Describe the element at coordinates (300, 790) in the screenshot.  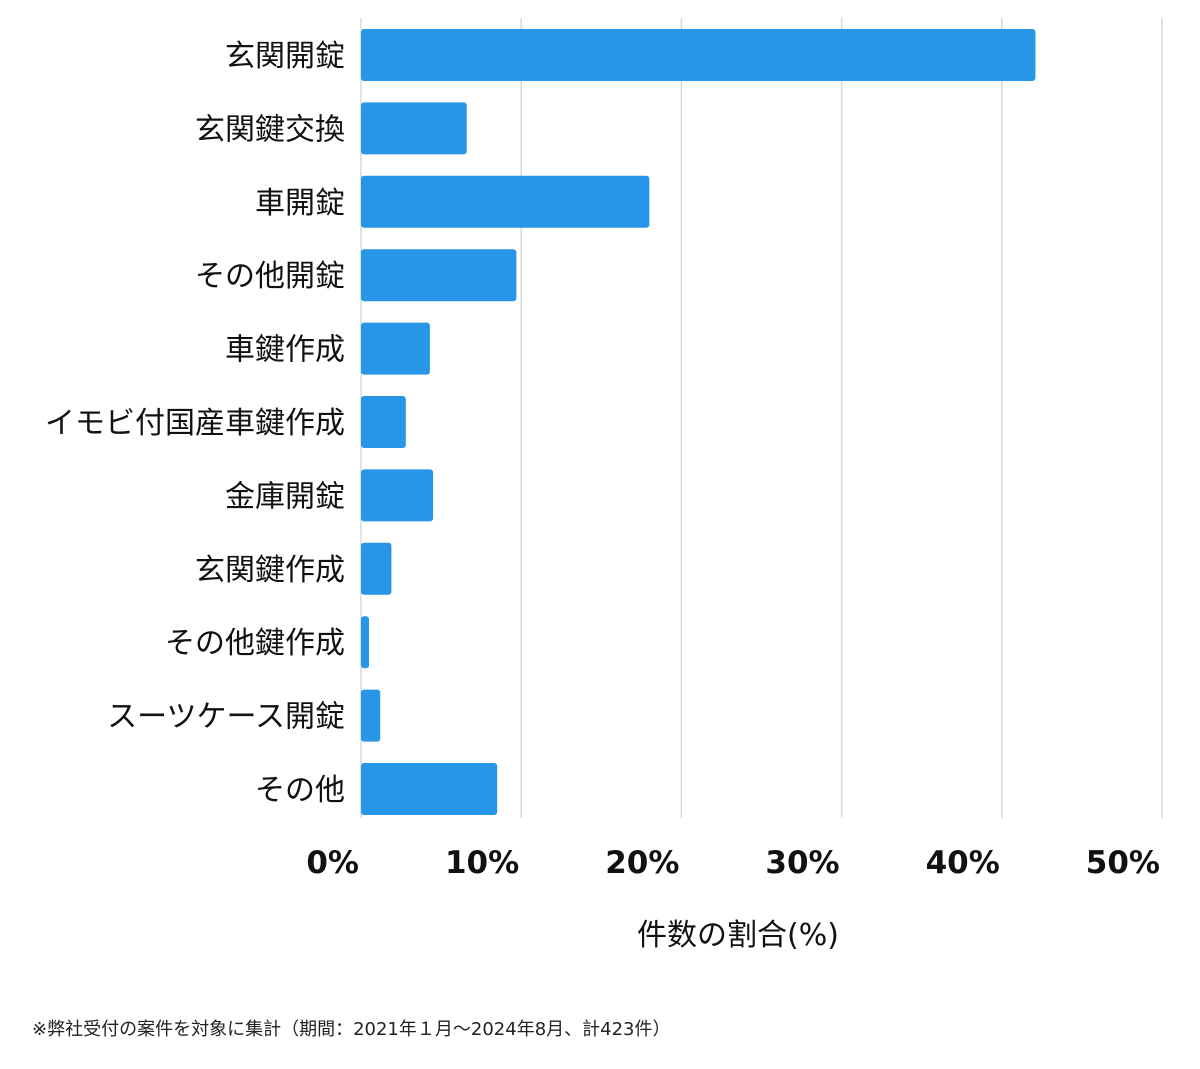
I see `category-label: その他` at that location.